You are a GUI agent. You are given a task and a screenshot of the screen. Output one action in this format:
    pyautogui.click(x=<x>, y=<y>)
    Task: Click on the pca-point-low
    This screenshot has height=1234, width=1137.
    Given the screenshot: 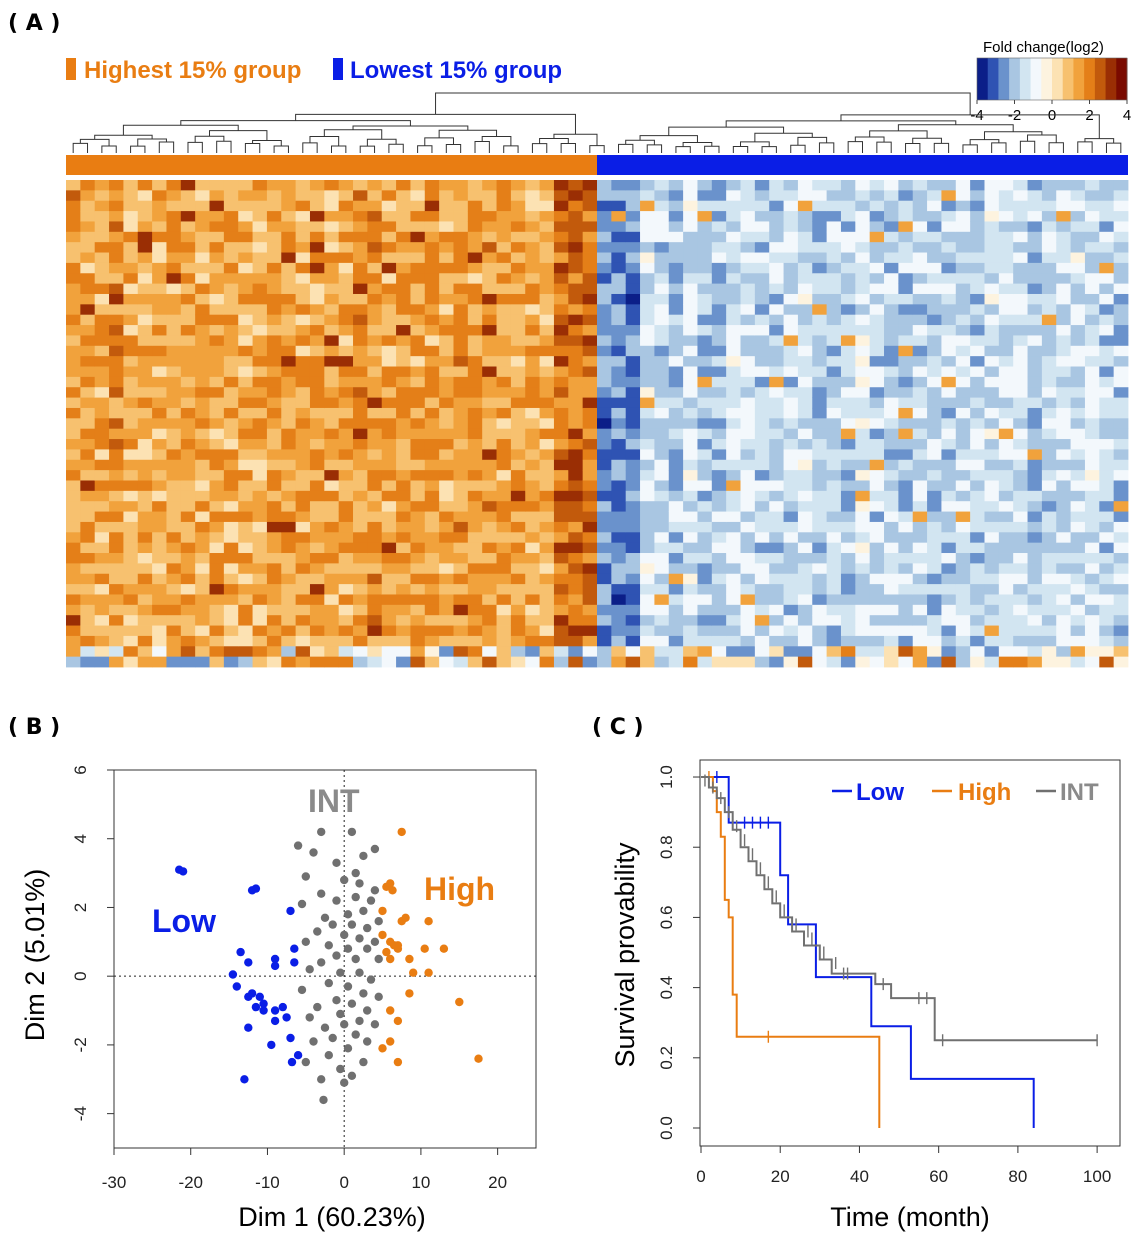 What is the action you would take?
    pyautogui.click(x=233, y=974)
    